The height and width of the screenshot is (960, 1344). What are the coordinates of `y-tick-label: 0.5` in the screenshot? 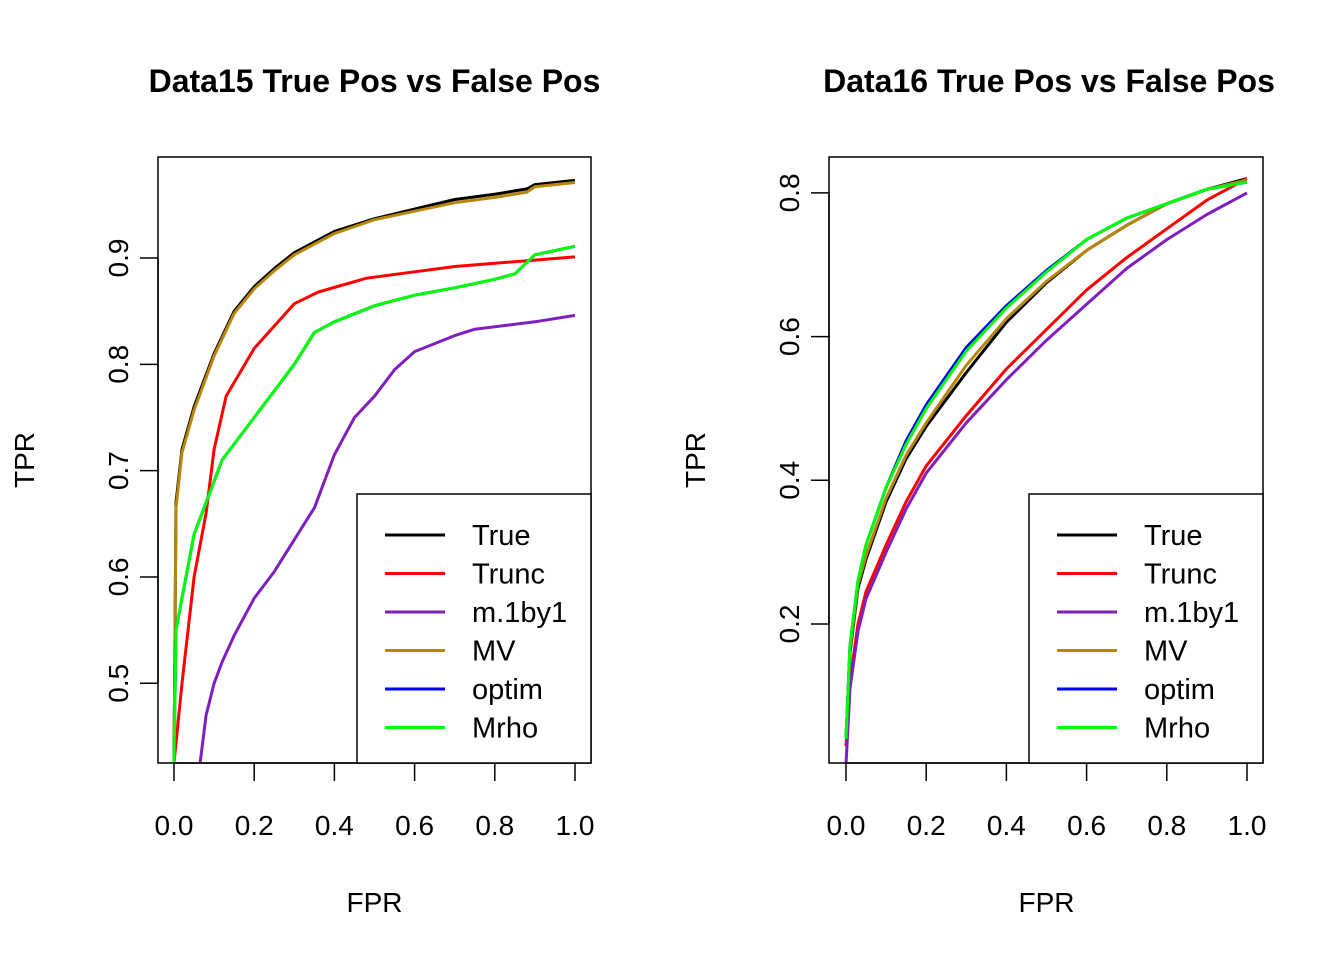 It's located at (118, 683).